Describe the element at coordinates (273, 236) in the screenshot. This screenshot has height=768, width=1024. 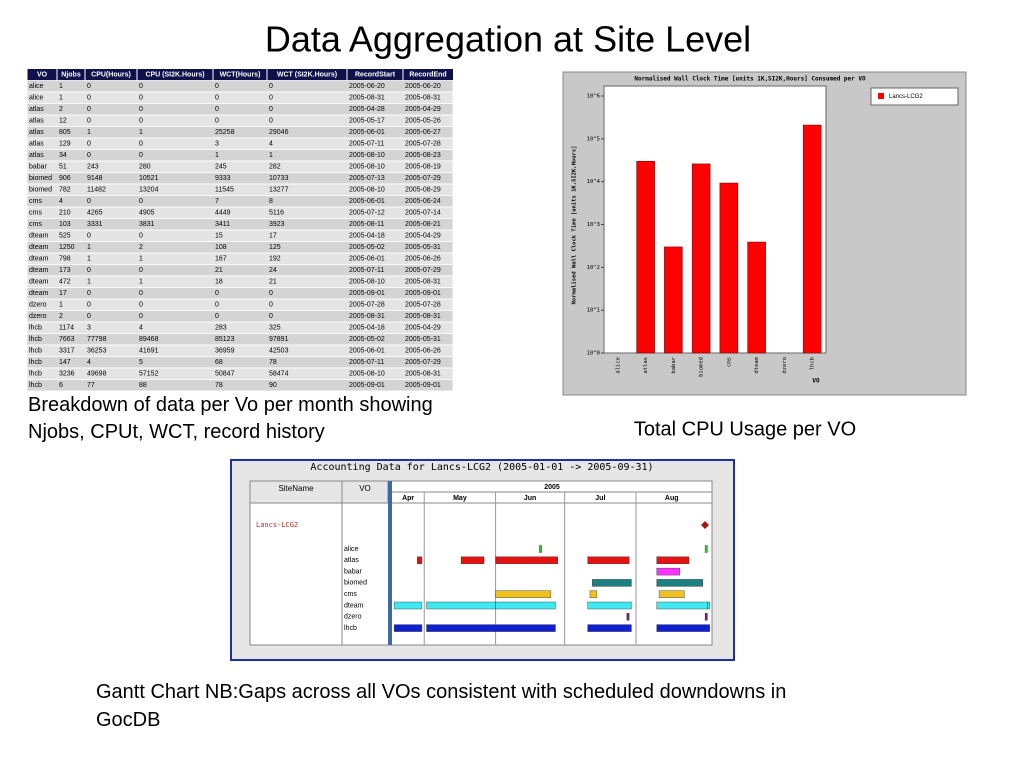
I see `table-cell: 17` at that location.